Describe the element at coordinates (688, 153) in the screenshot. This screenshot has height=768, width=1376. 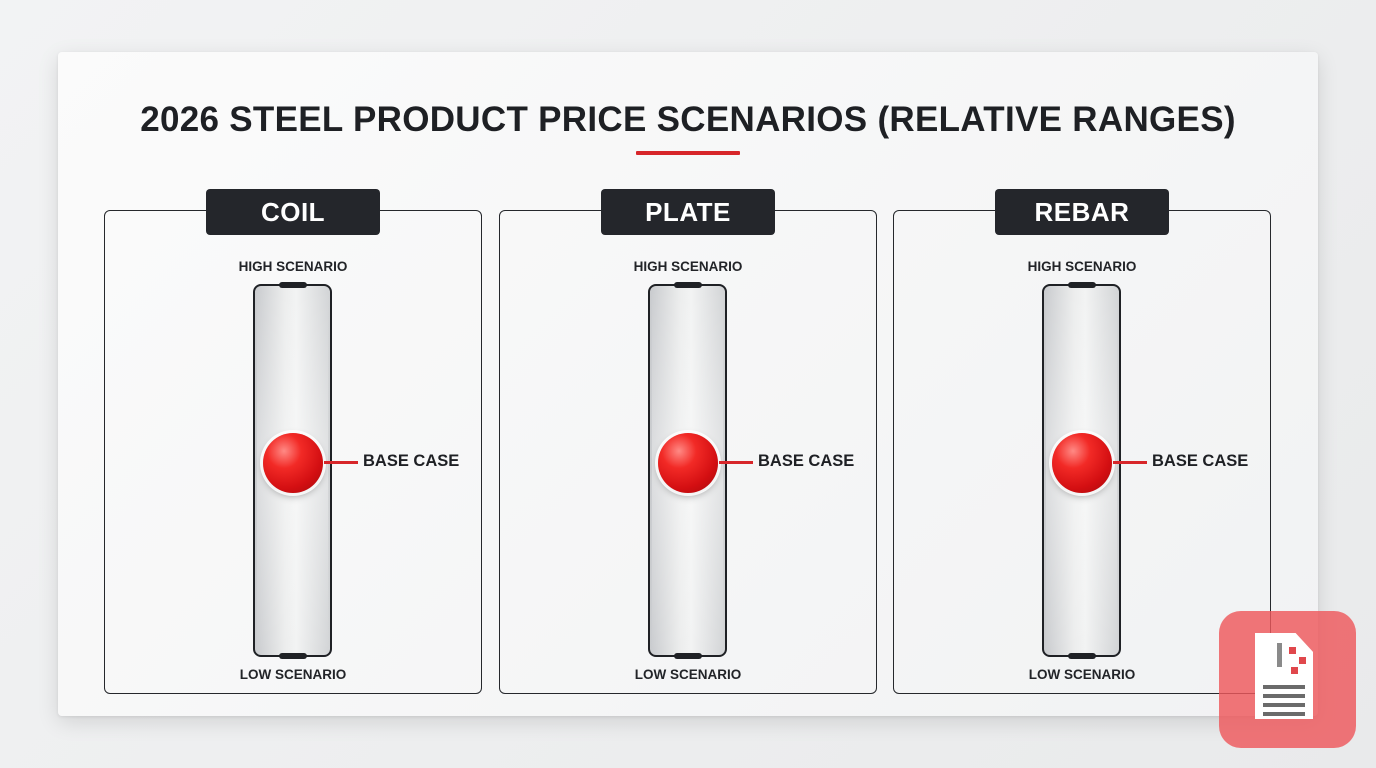
I see `title-underline` at that location.